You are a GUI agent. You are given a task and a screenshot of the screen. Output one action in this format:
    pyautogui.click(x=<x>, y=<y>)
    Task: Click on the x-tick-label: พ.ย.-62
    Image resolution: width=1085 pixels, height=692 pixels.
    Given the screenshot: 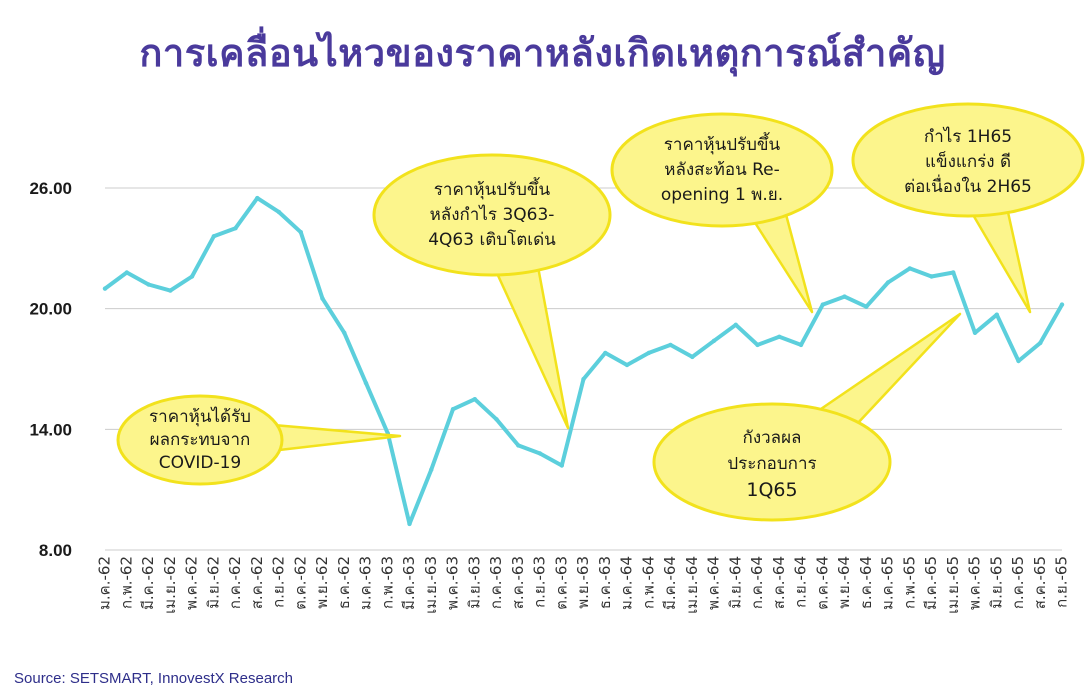 What is the action you would take?
    pyautogui.click(x=322, y=582)
    